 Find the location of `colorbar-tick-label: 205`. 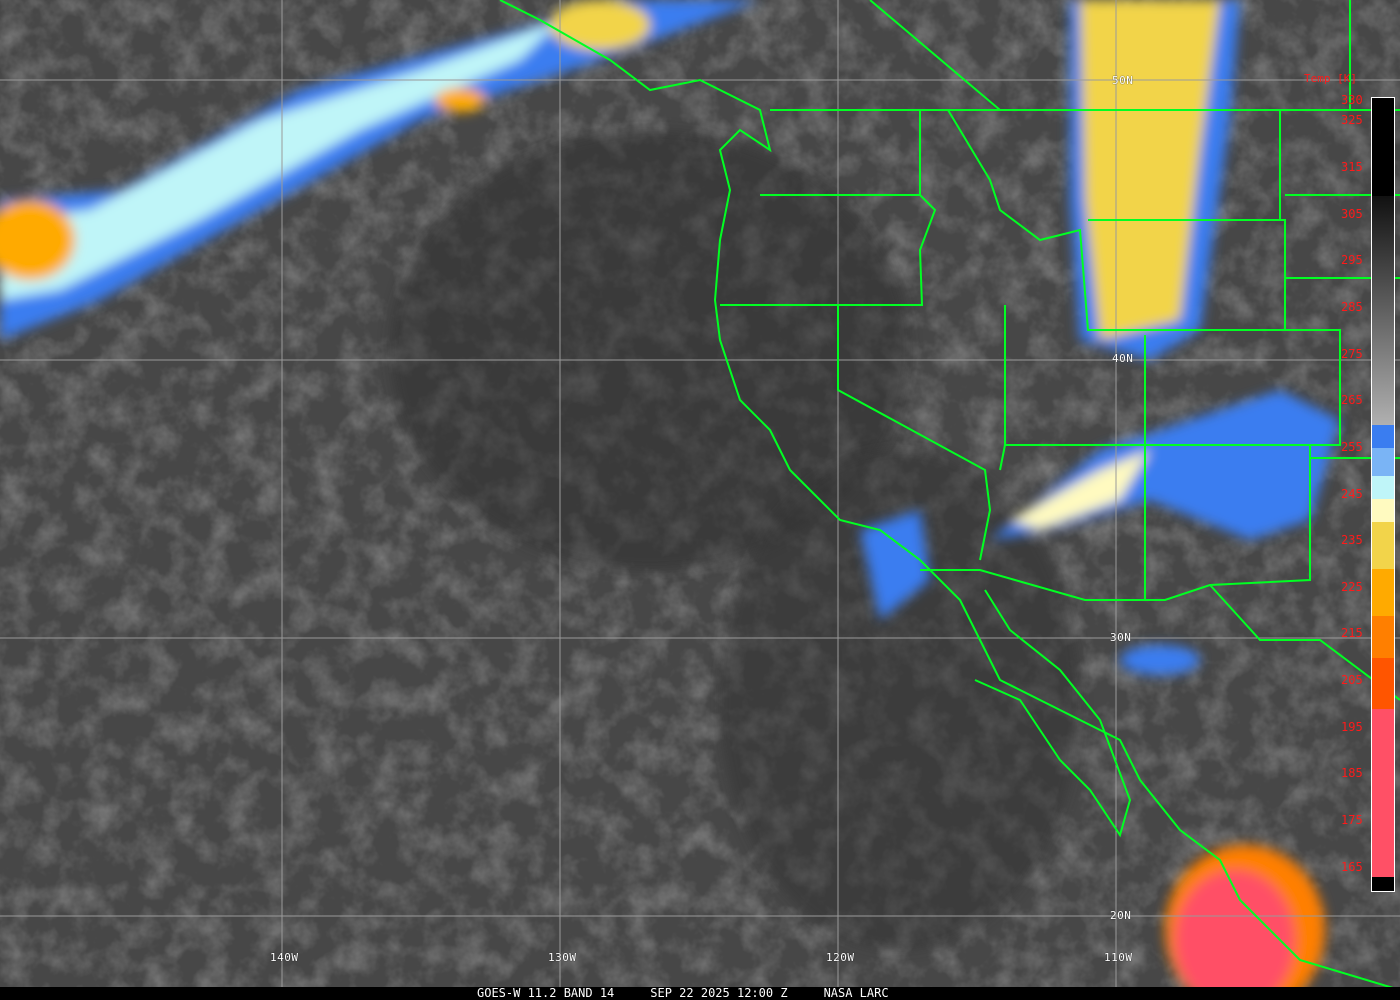

colorbar-tick-label: 205 is located at coordinates (1352, 680).